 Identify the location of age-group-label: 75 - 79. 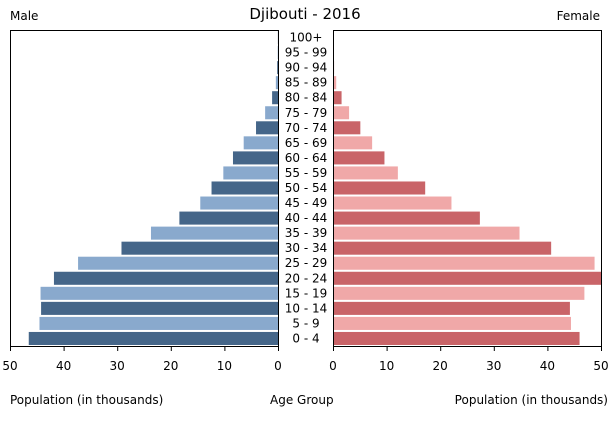
(306, 113).